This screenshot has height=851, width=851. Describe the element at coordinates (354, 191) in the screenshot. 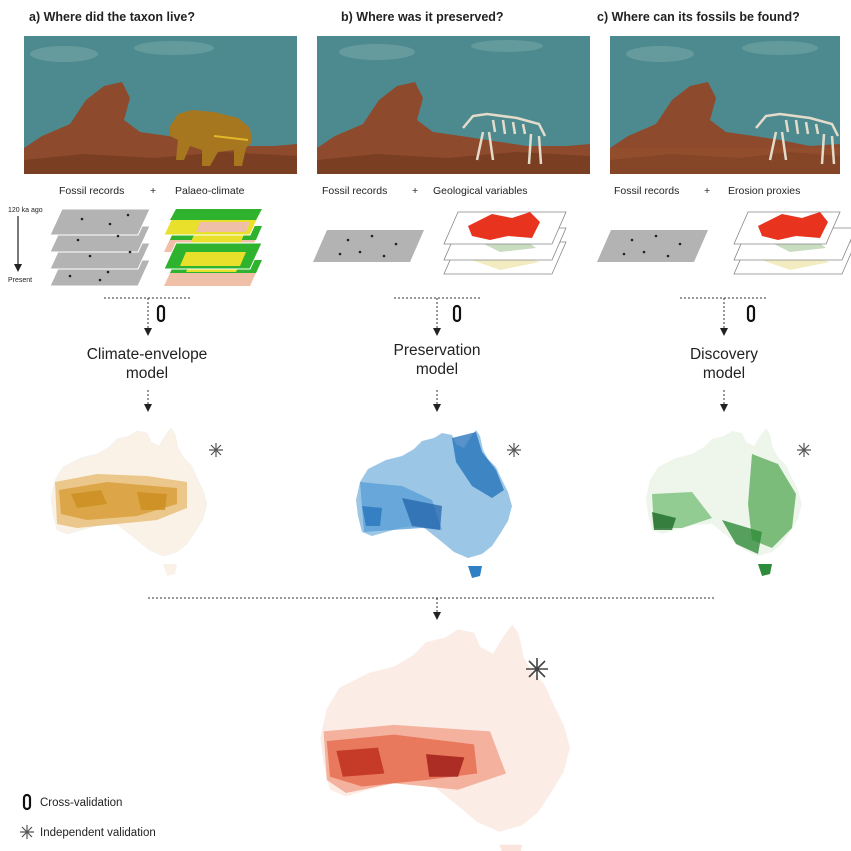

I see `panel-b-input-fossil: Fossil records` at that location.